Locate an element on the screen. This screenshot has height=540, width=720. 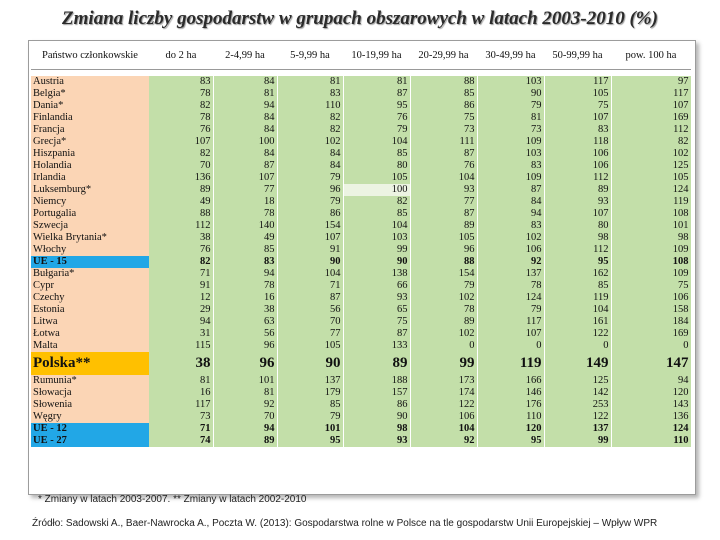
country-name: Szwecja is located at coordinates (90, 226).